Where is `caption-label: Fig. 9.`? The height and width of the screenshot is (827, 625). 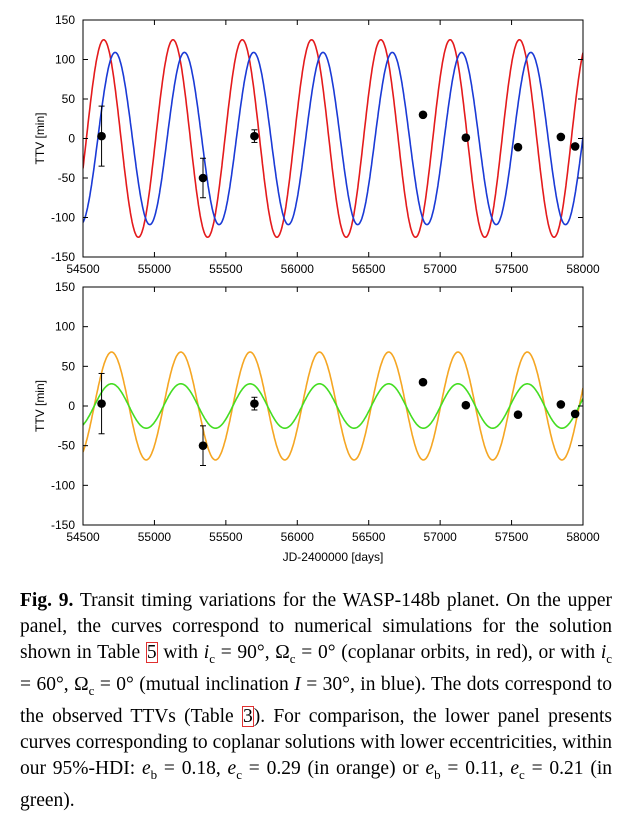 caption-label: Fig. 9. is located at coordinates (47, 600).